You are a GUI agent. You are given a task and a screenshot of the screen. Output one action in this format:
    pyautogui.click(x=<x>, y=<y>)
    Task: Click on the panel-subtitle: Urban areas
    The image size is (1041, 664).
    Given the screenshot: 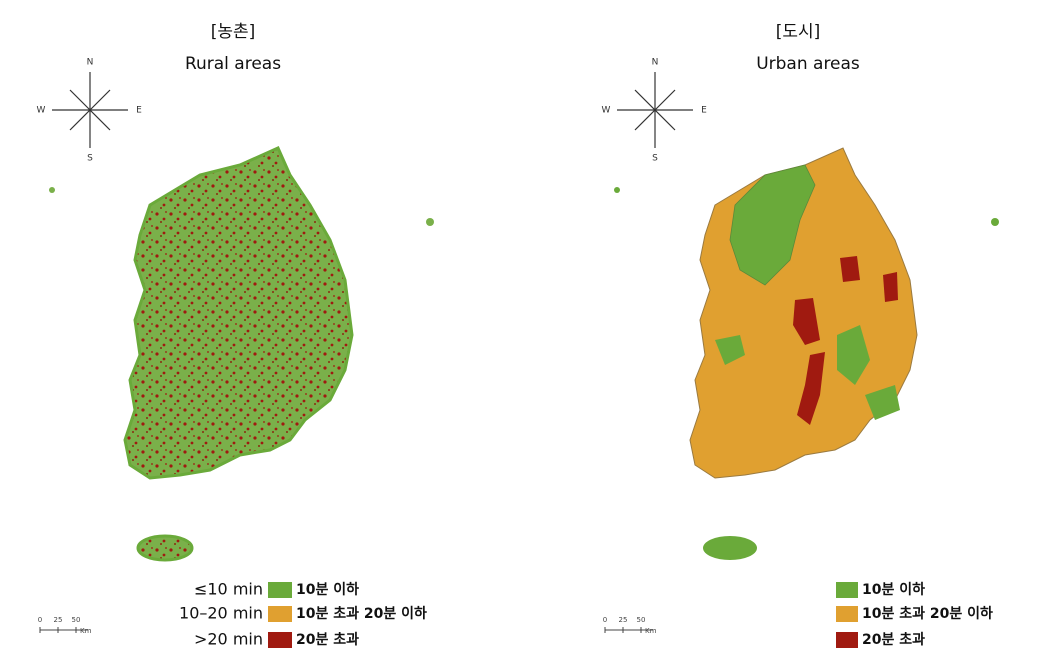 What is the action you would take?
    pyautogui.click(x=808, y=64)
    